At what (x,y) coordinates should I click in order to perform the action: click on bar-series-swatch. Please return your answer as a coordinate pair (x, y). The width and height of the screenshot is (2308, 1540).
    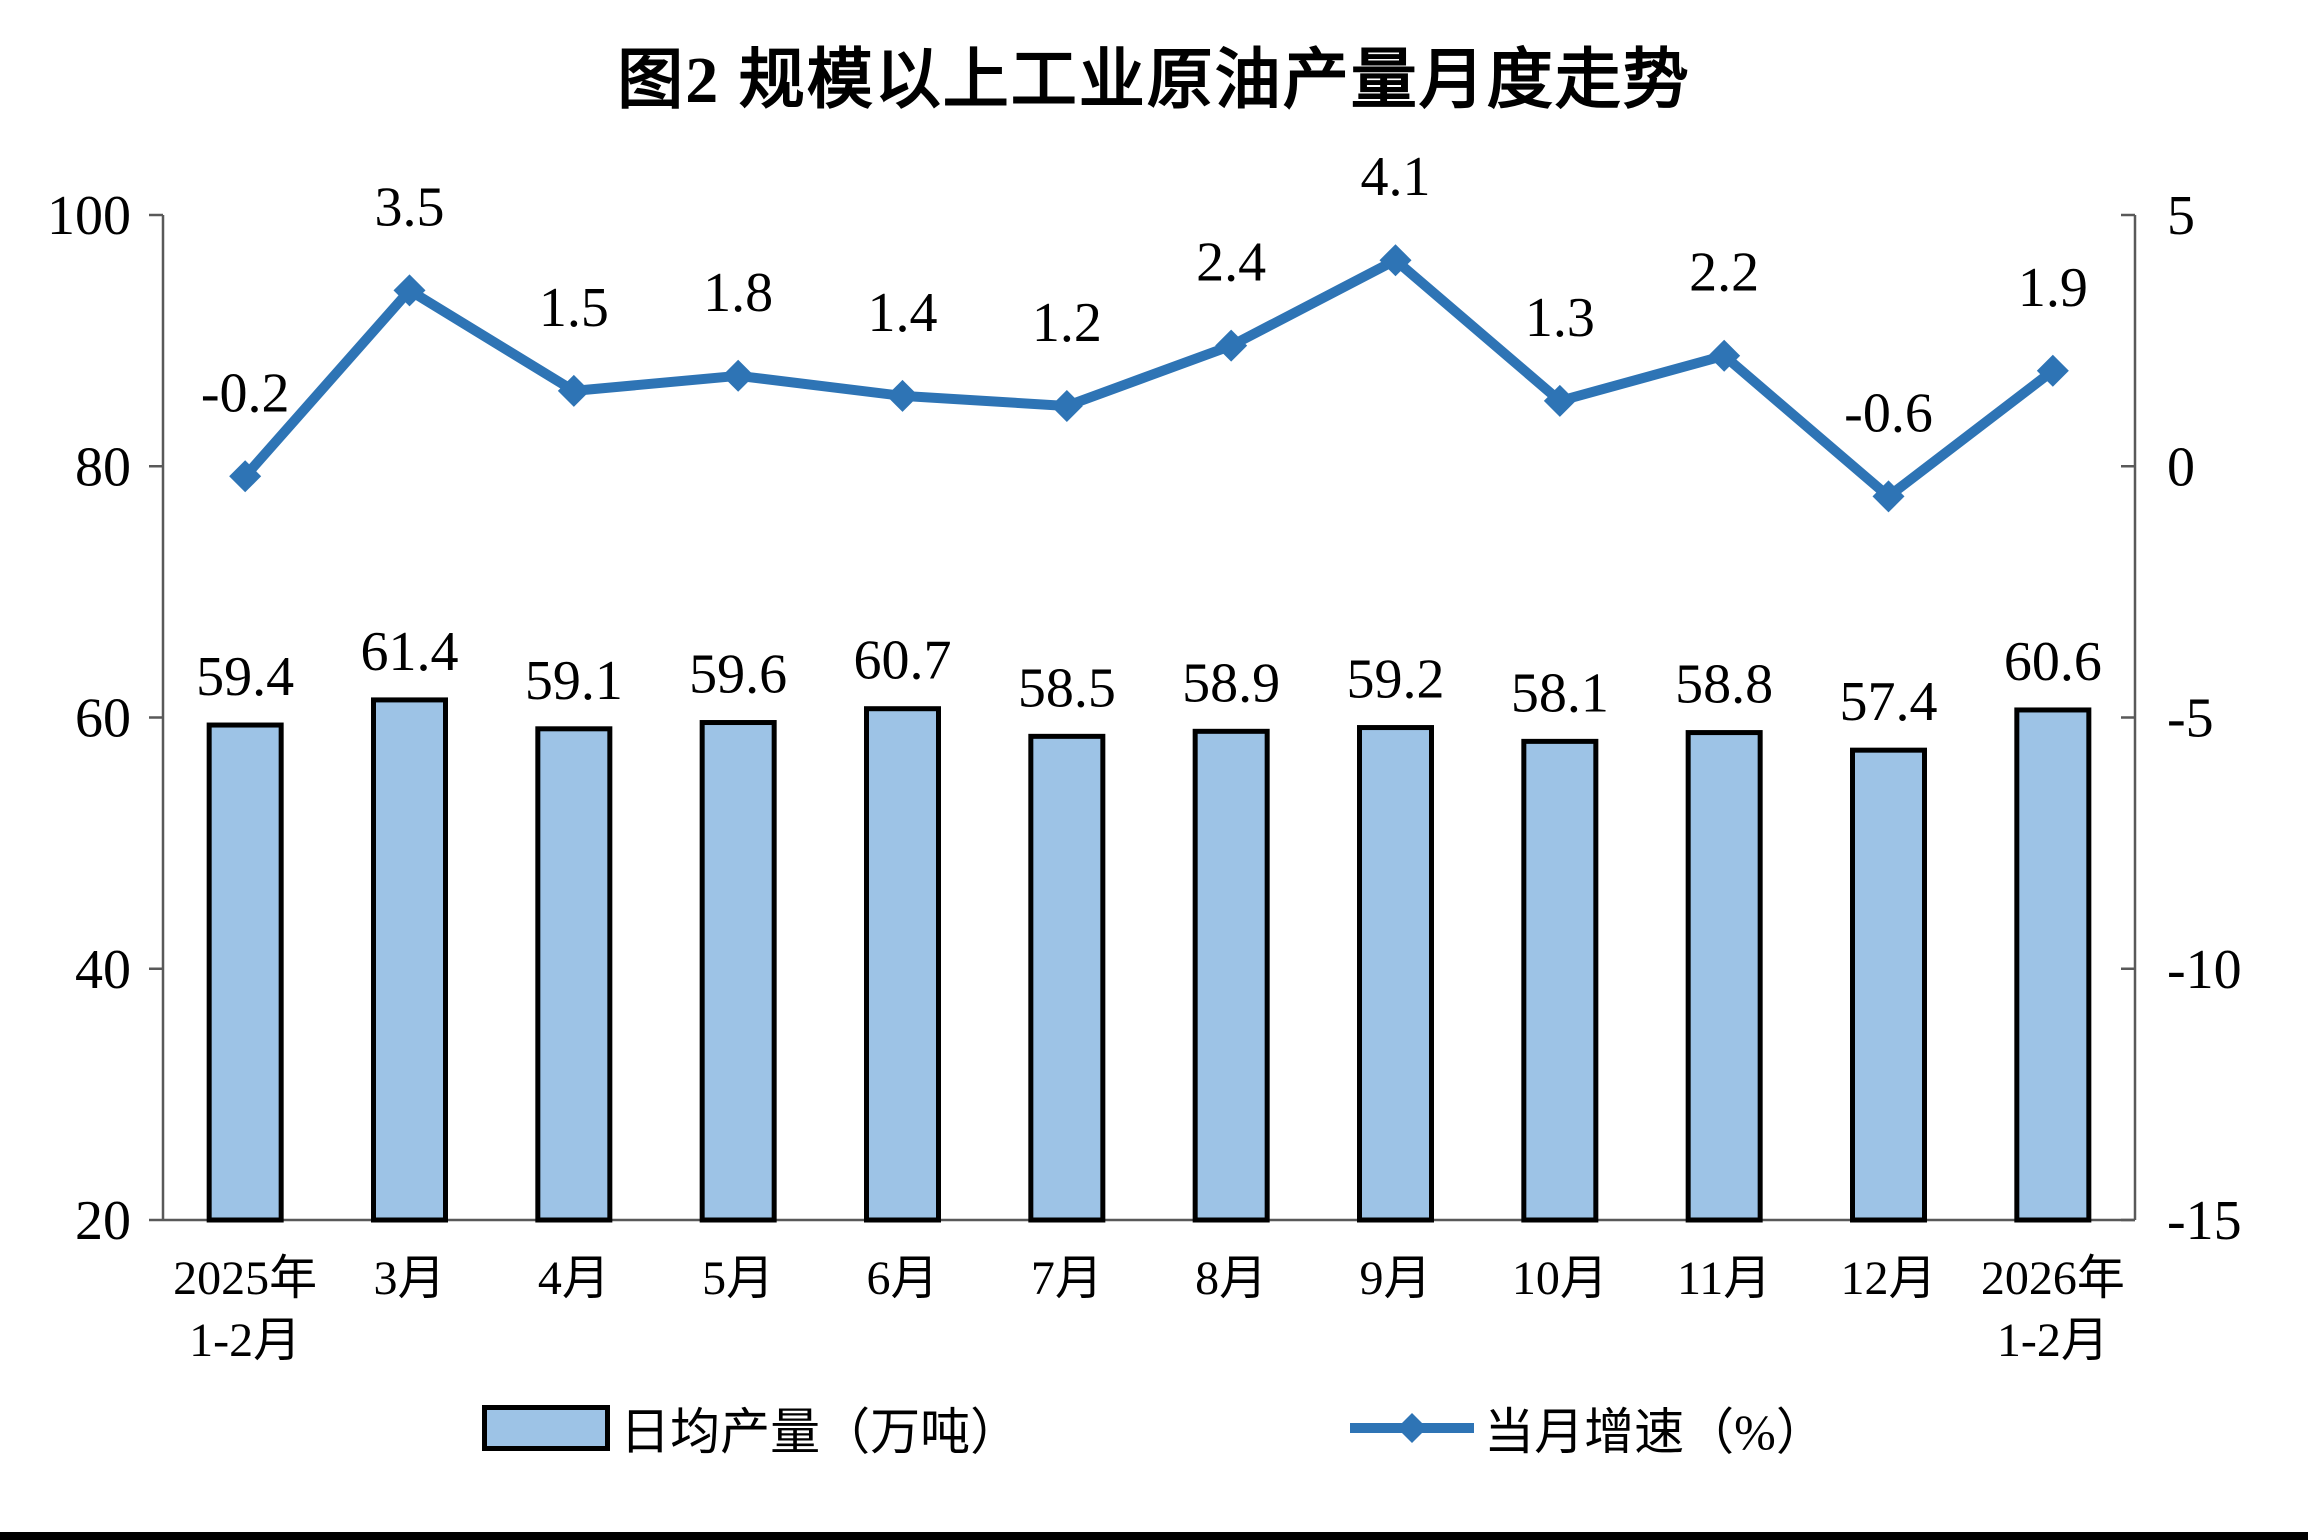
    Looking at the image, I should click on (546, 1428).